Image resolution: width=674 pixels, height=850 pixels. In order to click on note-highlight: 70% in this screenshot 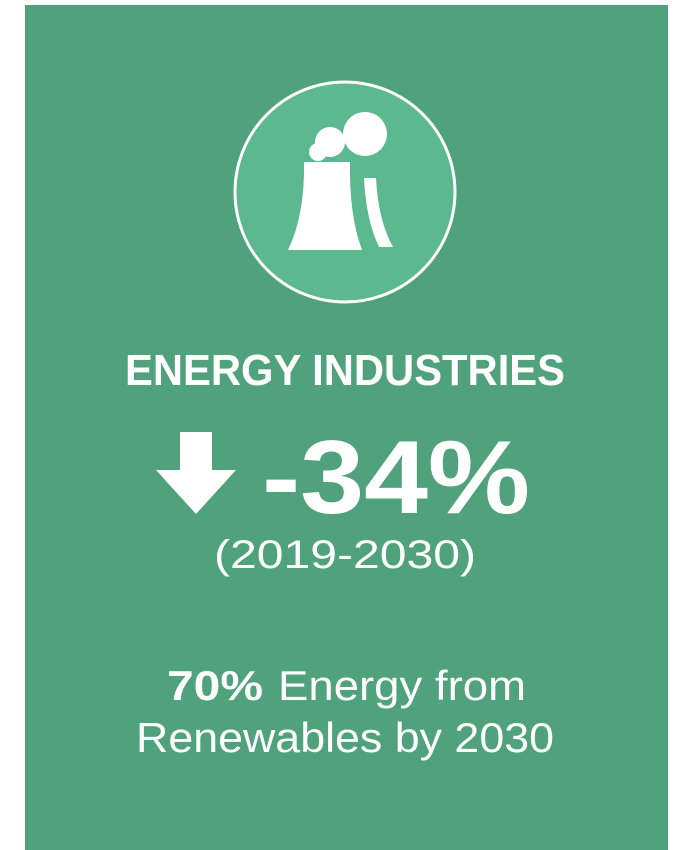, I will do `click(215, 685)`.